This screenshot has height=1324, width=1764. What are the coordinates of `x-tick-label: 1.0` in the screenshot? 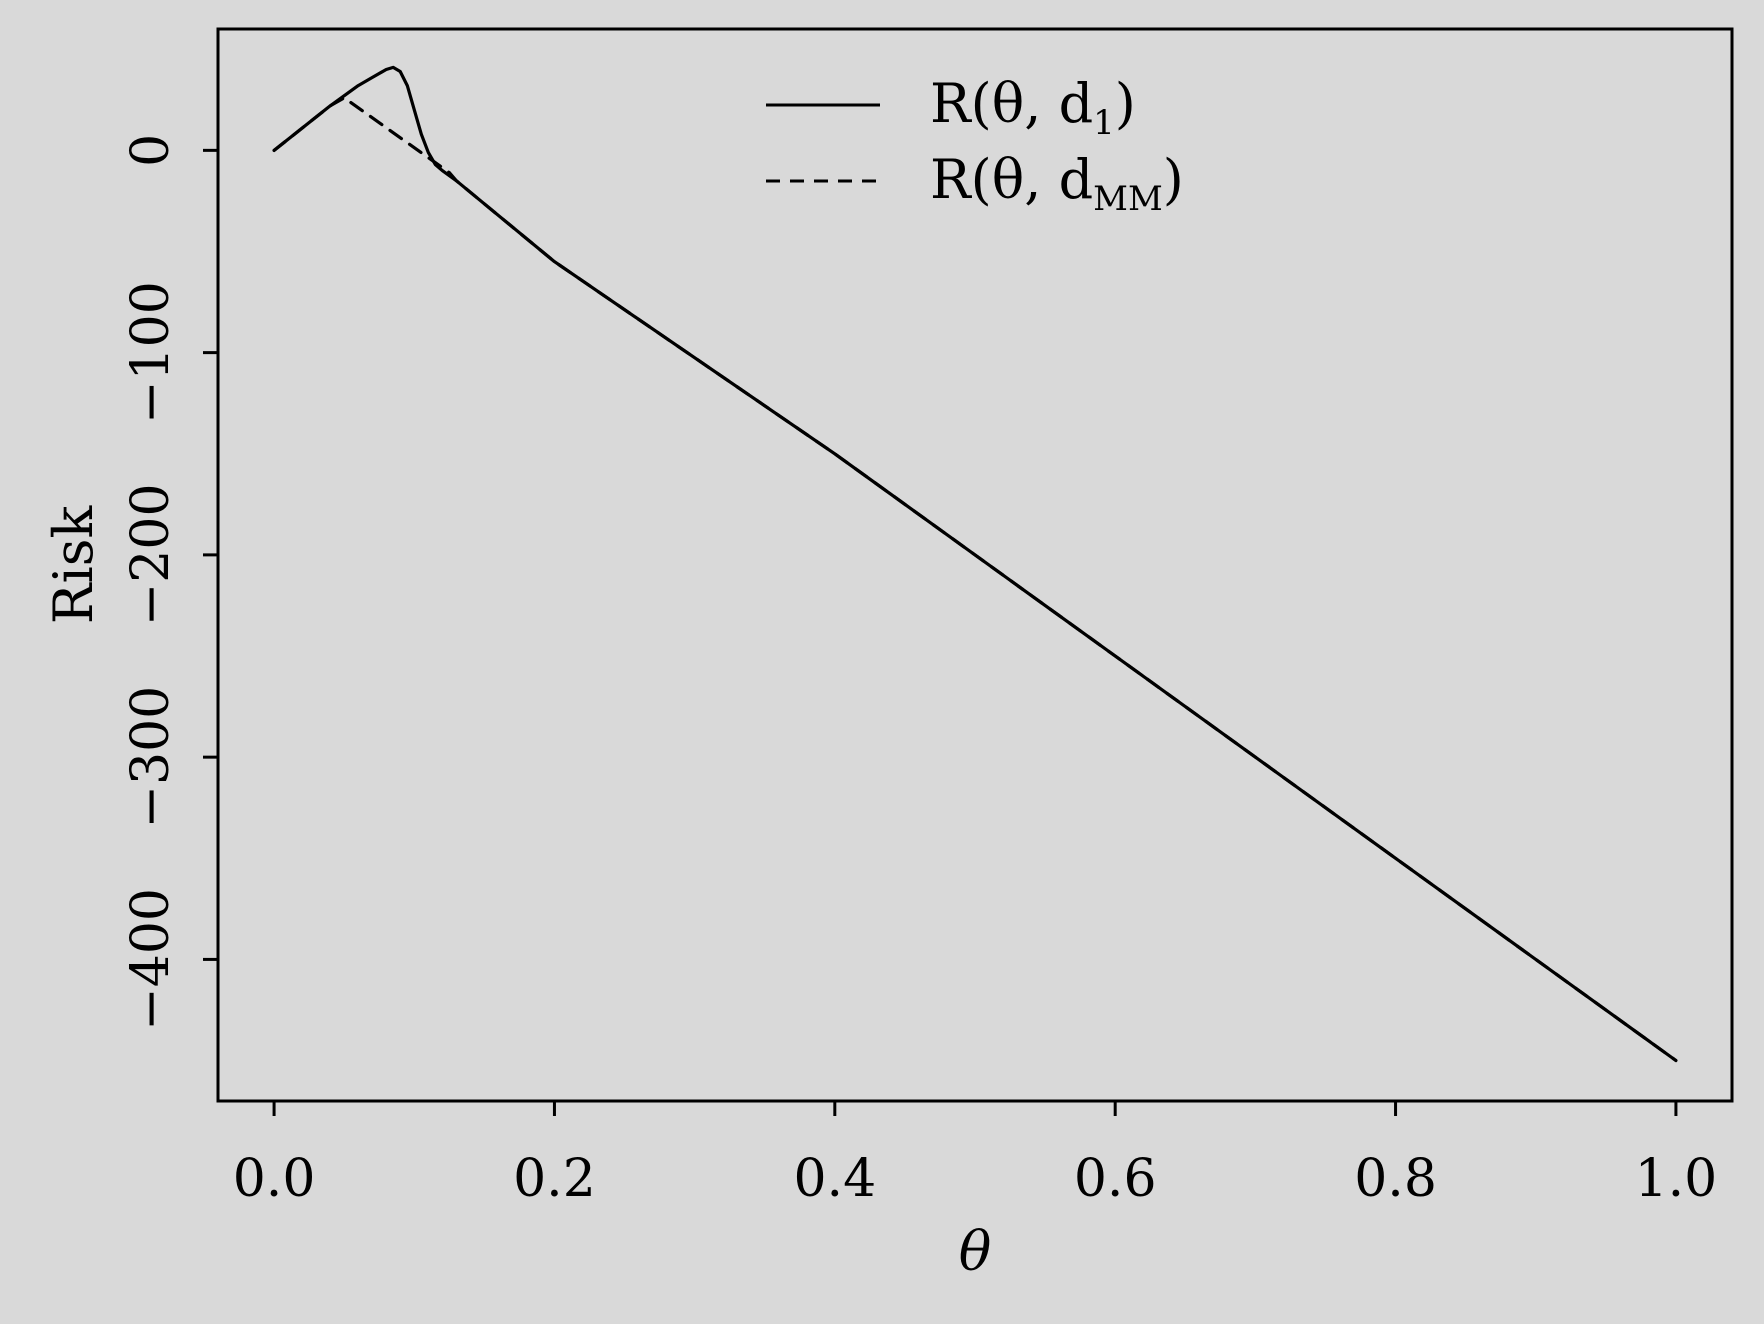 It's located at (1676, 1179).